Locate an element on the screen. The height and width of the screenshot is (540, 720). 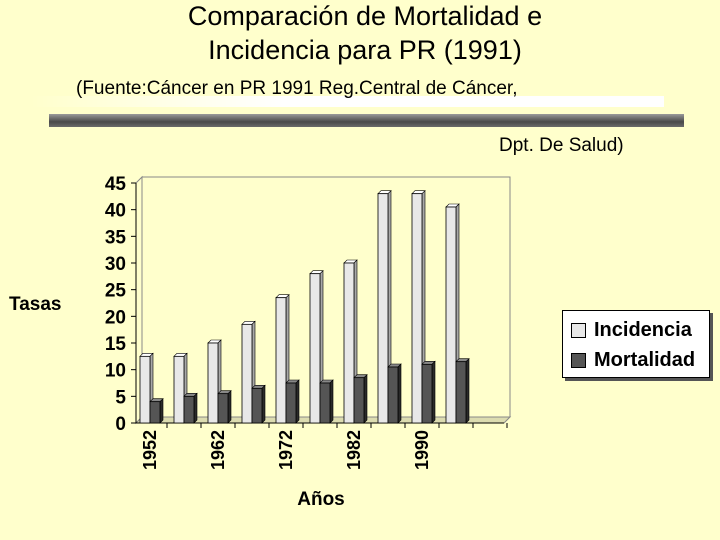
x-tick-label: 1982 is located at coordinates (354, 450).